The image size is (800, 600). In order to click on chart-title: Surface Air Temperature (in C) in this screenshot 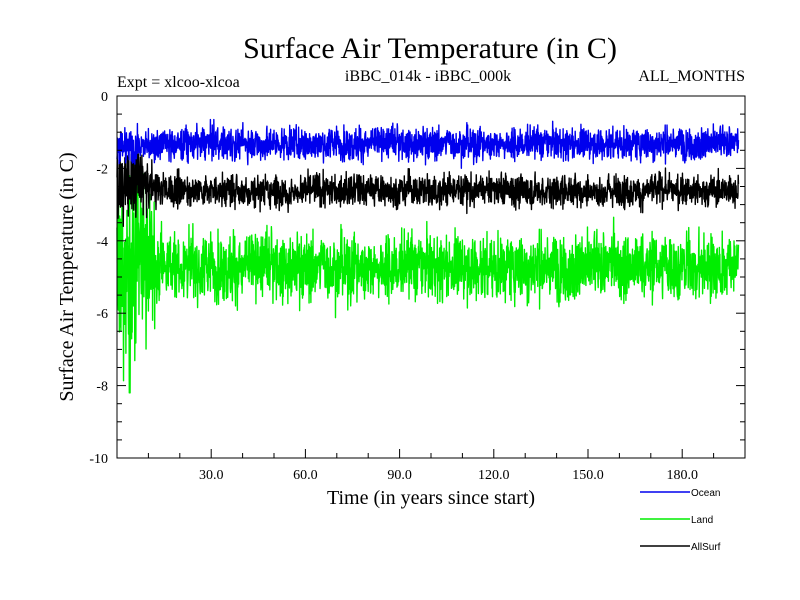, I will do `click(430, 48)`.